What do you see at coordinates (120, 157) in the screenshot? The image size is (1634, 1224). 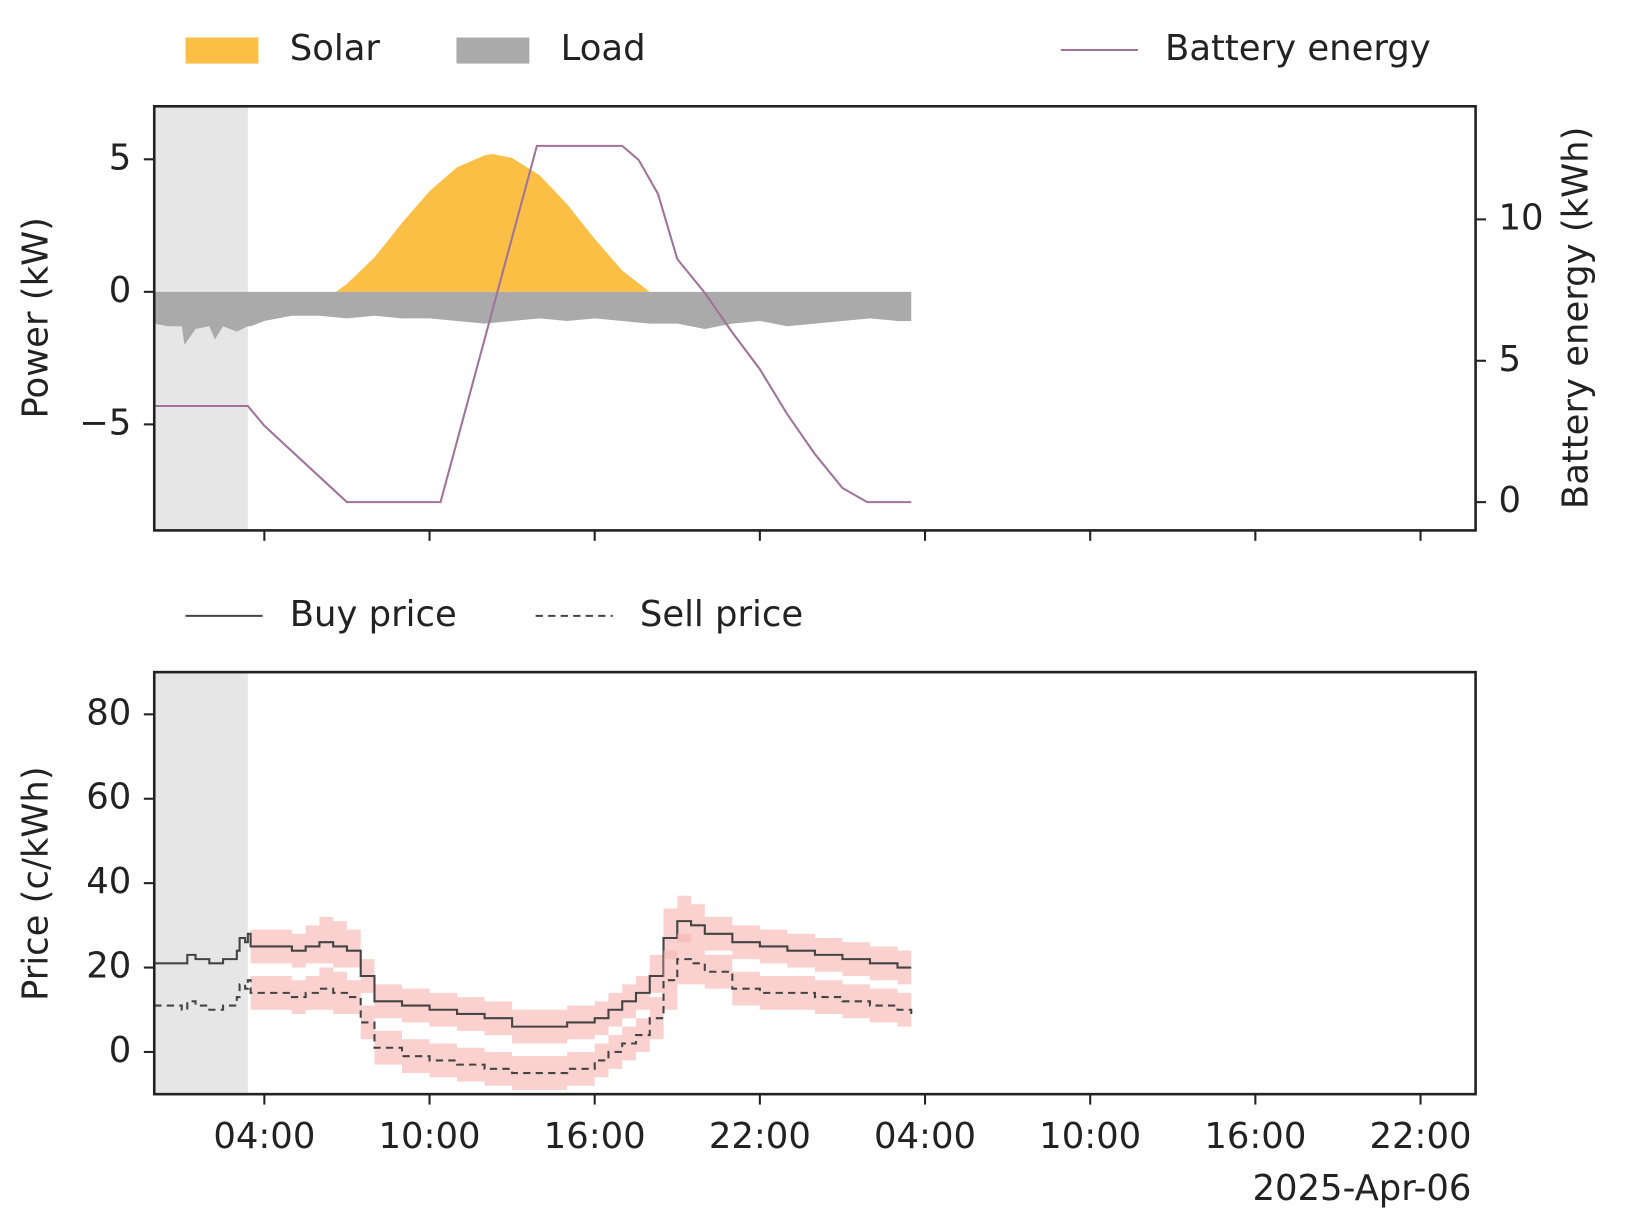 I see `y-tick-label: 5` at bounding box center [120, 157].